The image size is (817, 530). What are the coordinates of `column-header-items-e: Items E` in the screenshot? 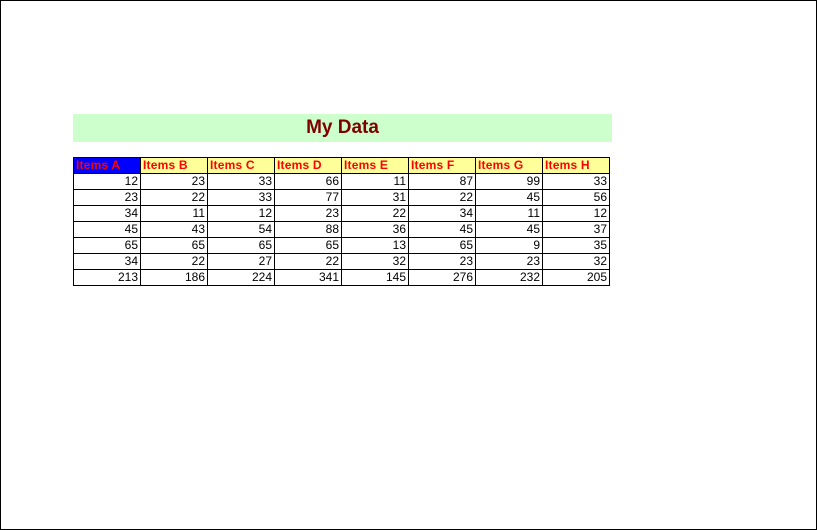 It's located at (375, 165).